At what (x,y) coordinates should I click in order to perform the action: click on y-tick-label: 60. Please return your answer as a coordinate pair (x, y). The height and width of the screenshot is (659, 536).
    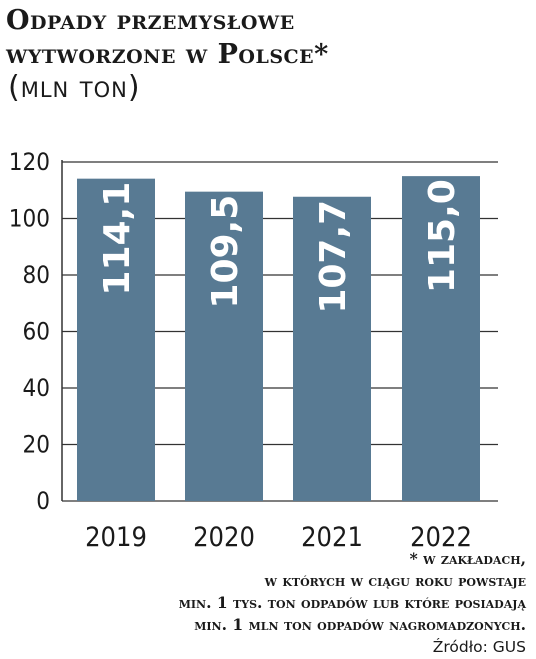
    Looking at the image, I should click on (36, 332).